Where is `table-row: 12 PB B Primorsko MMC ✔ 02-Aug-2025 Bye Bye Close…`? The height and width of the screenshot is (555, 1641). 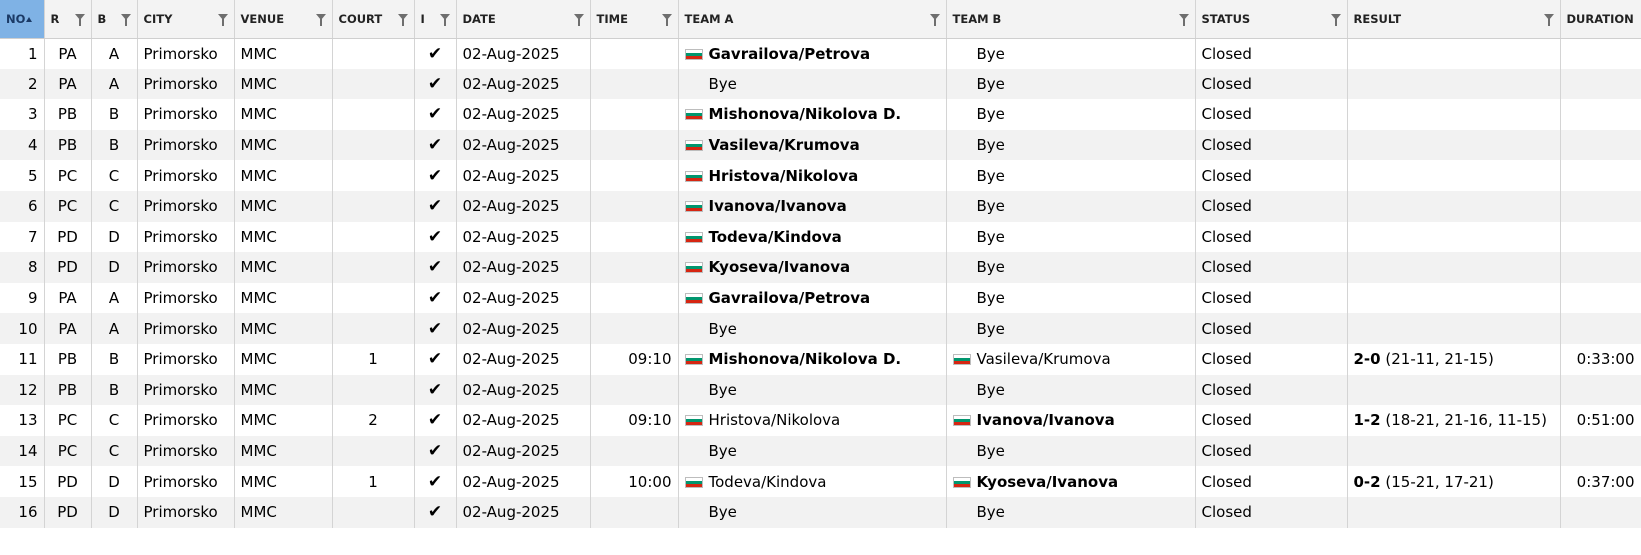 table-row: 12 PB B Primorsko MMC ✔ 02-Aug-2025 Bye Bye Close… is located at coordinates (820, 390).